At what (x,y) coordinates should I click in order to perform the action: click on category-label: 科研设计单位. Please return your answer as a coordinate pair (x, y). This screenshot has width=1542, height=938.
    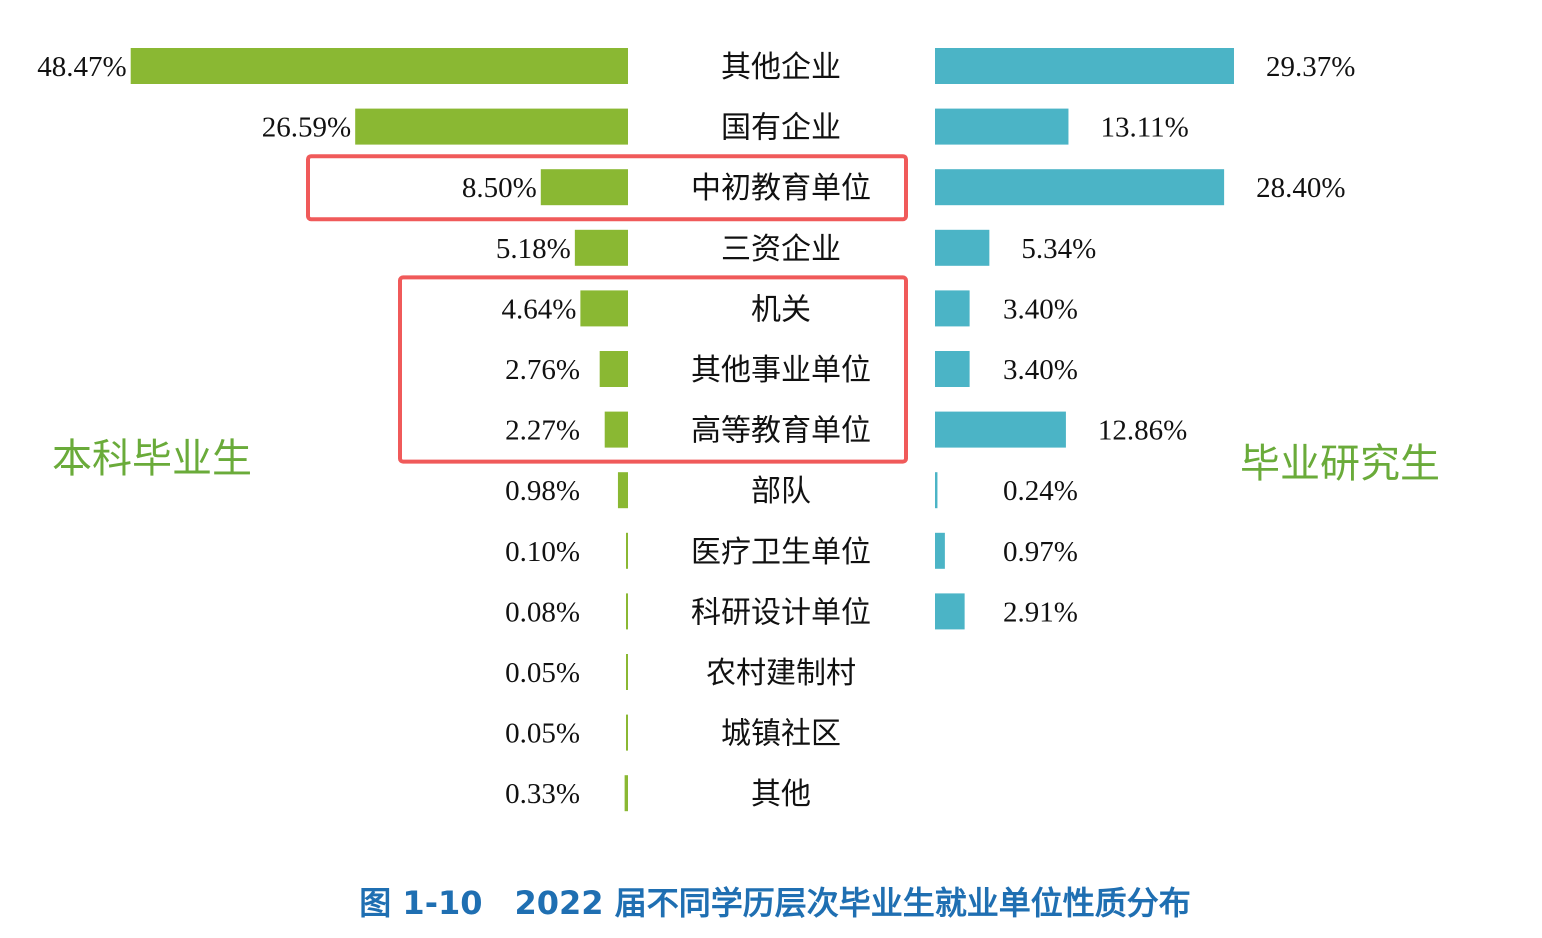
    Looking at the image, I should click on (781, 612).